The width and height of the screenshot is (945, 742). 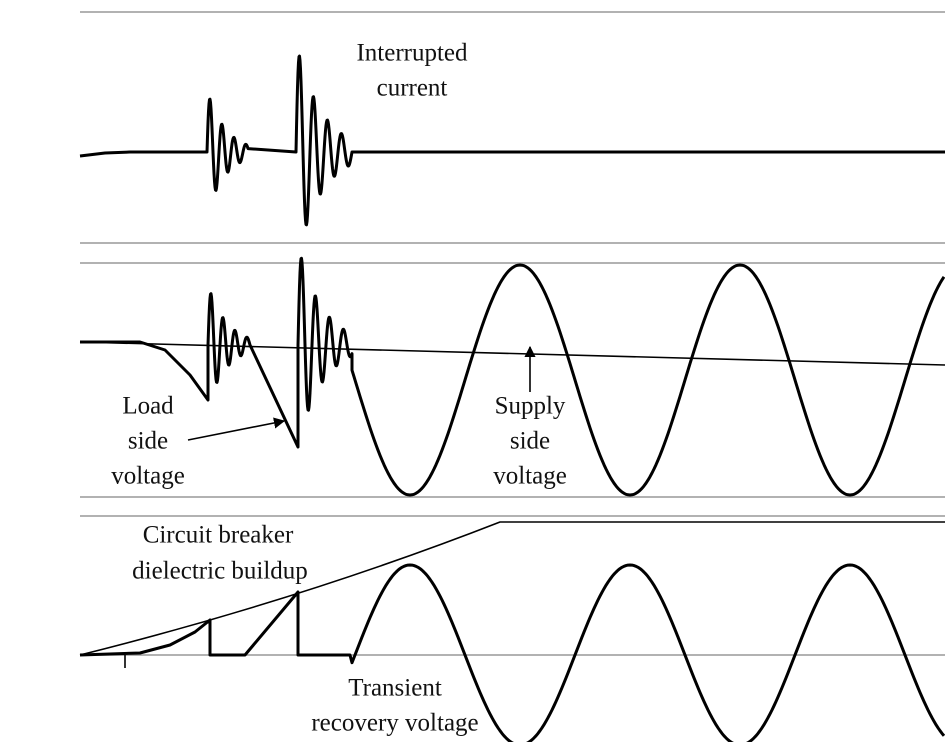 I want to click on supply-side-voltage-waveform, so click(x=512, y=353).